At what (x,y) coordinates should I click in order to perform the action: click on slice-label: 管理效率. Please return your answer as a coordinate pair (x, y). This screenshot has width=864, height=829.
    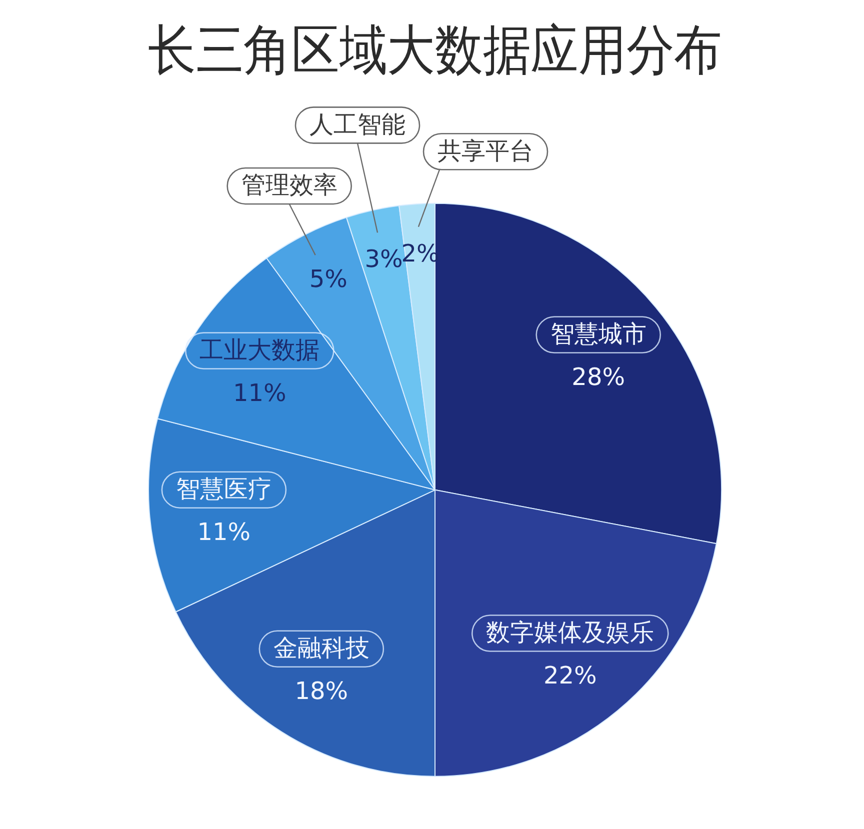
    Looking at the image, I should click on (289, 185).